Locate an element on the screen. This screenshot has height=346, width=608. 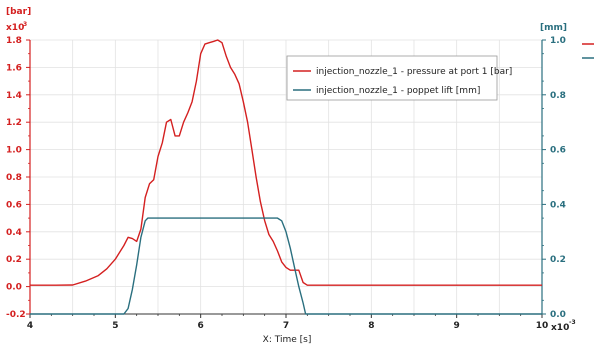
left-tick-label: 1.6 is located at coordinates (14, 68).